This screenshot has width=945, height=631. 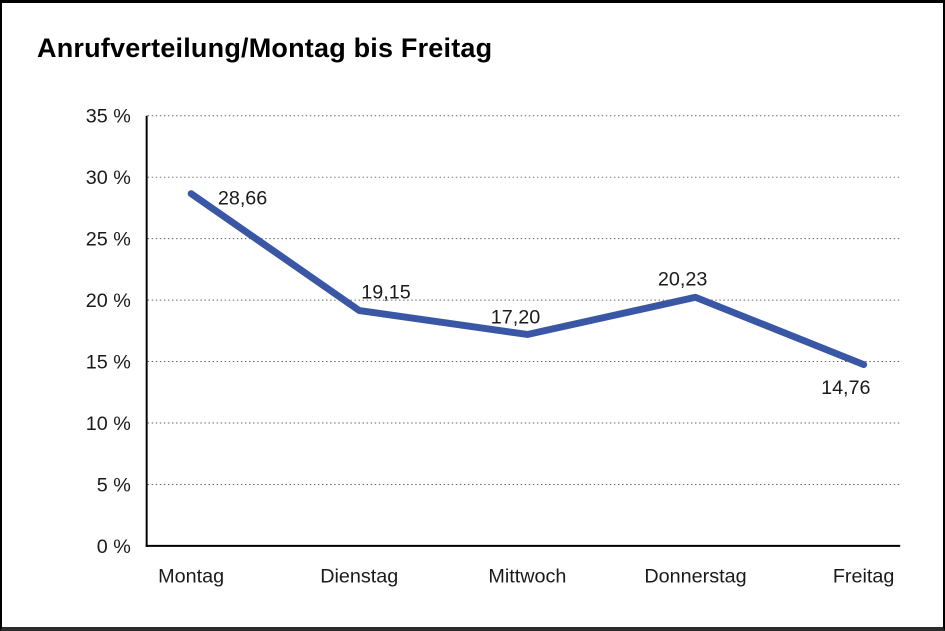 What do you see at coordinates (108, 117) in the screenshot?
I see `y-tick-label: 35 %` at bounding box center [108, 117].